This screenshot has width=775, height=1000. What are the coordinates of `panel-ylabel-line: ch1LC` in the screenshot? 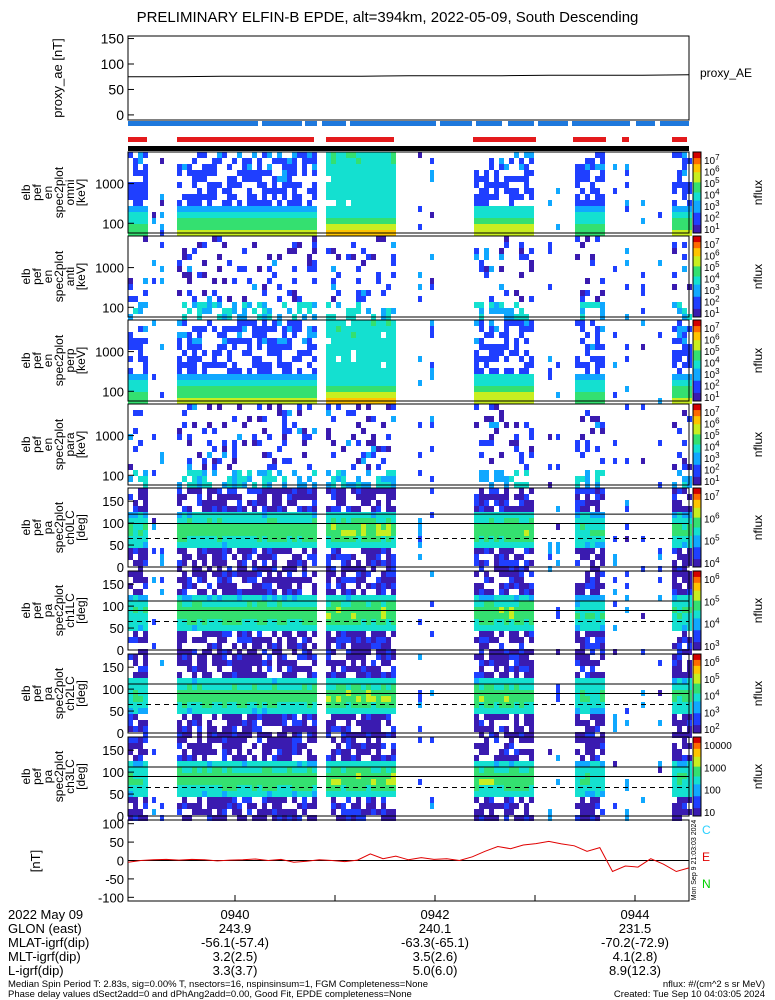 It's located at (70, 610).